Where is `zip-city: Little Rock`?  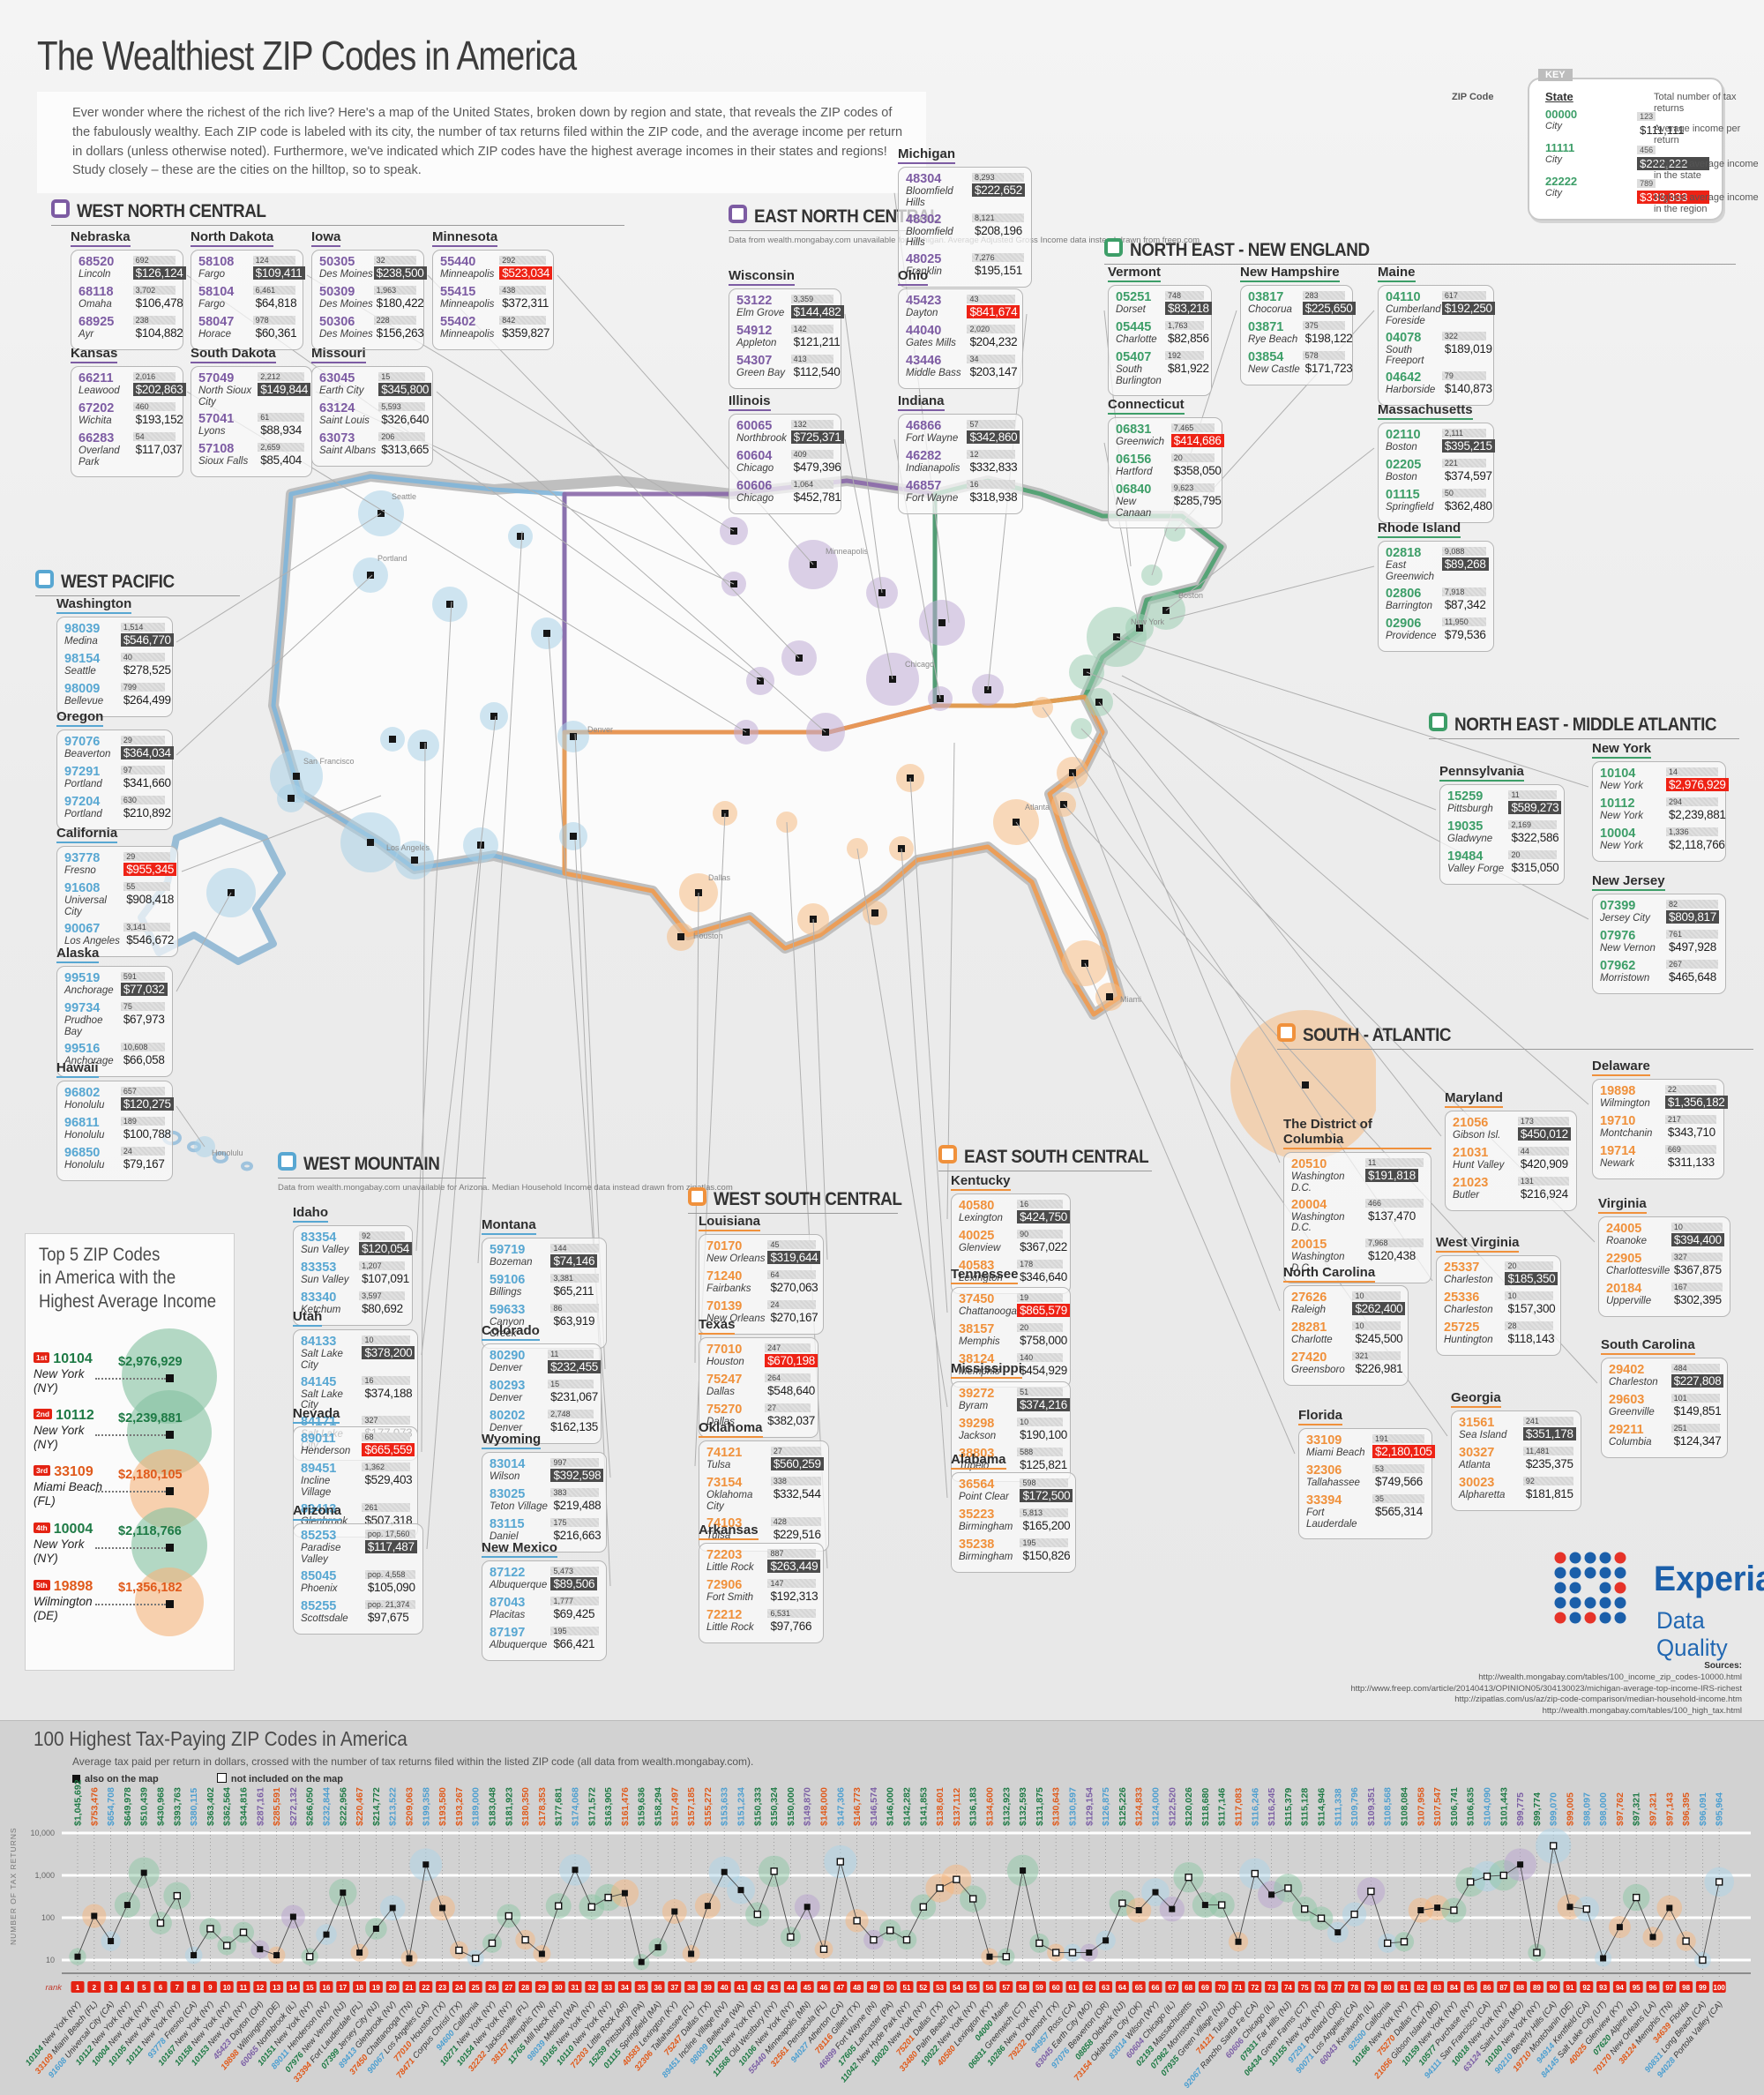
zip-city: Little Rock is located at coordinates (730, 1568).